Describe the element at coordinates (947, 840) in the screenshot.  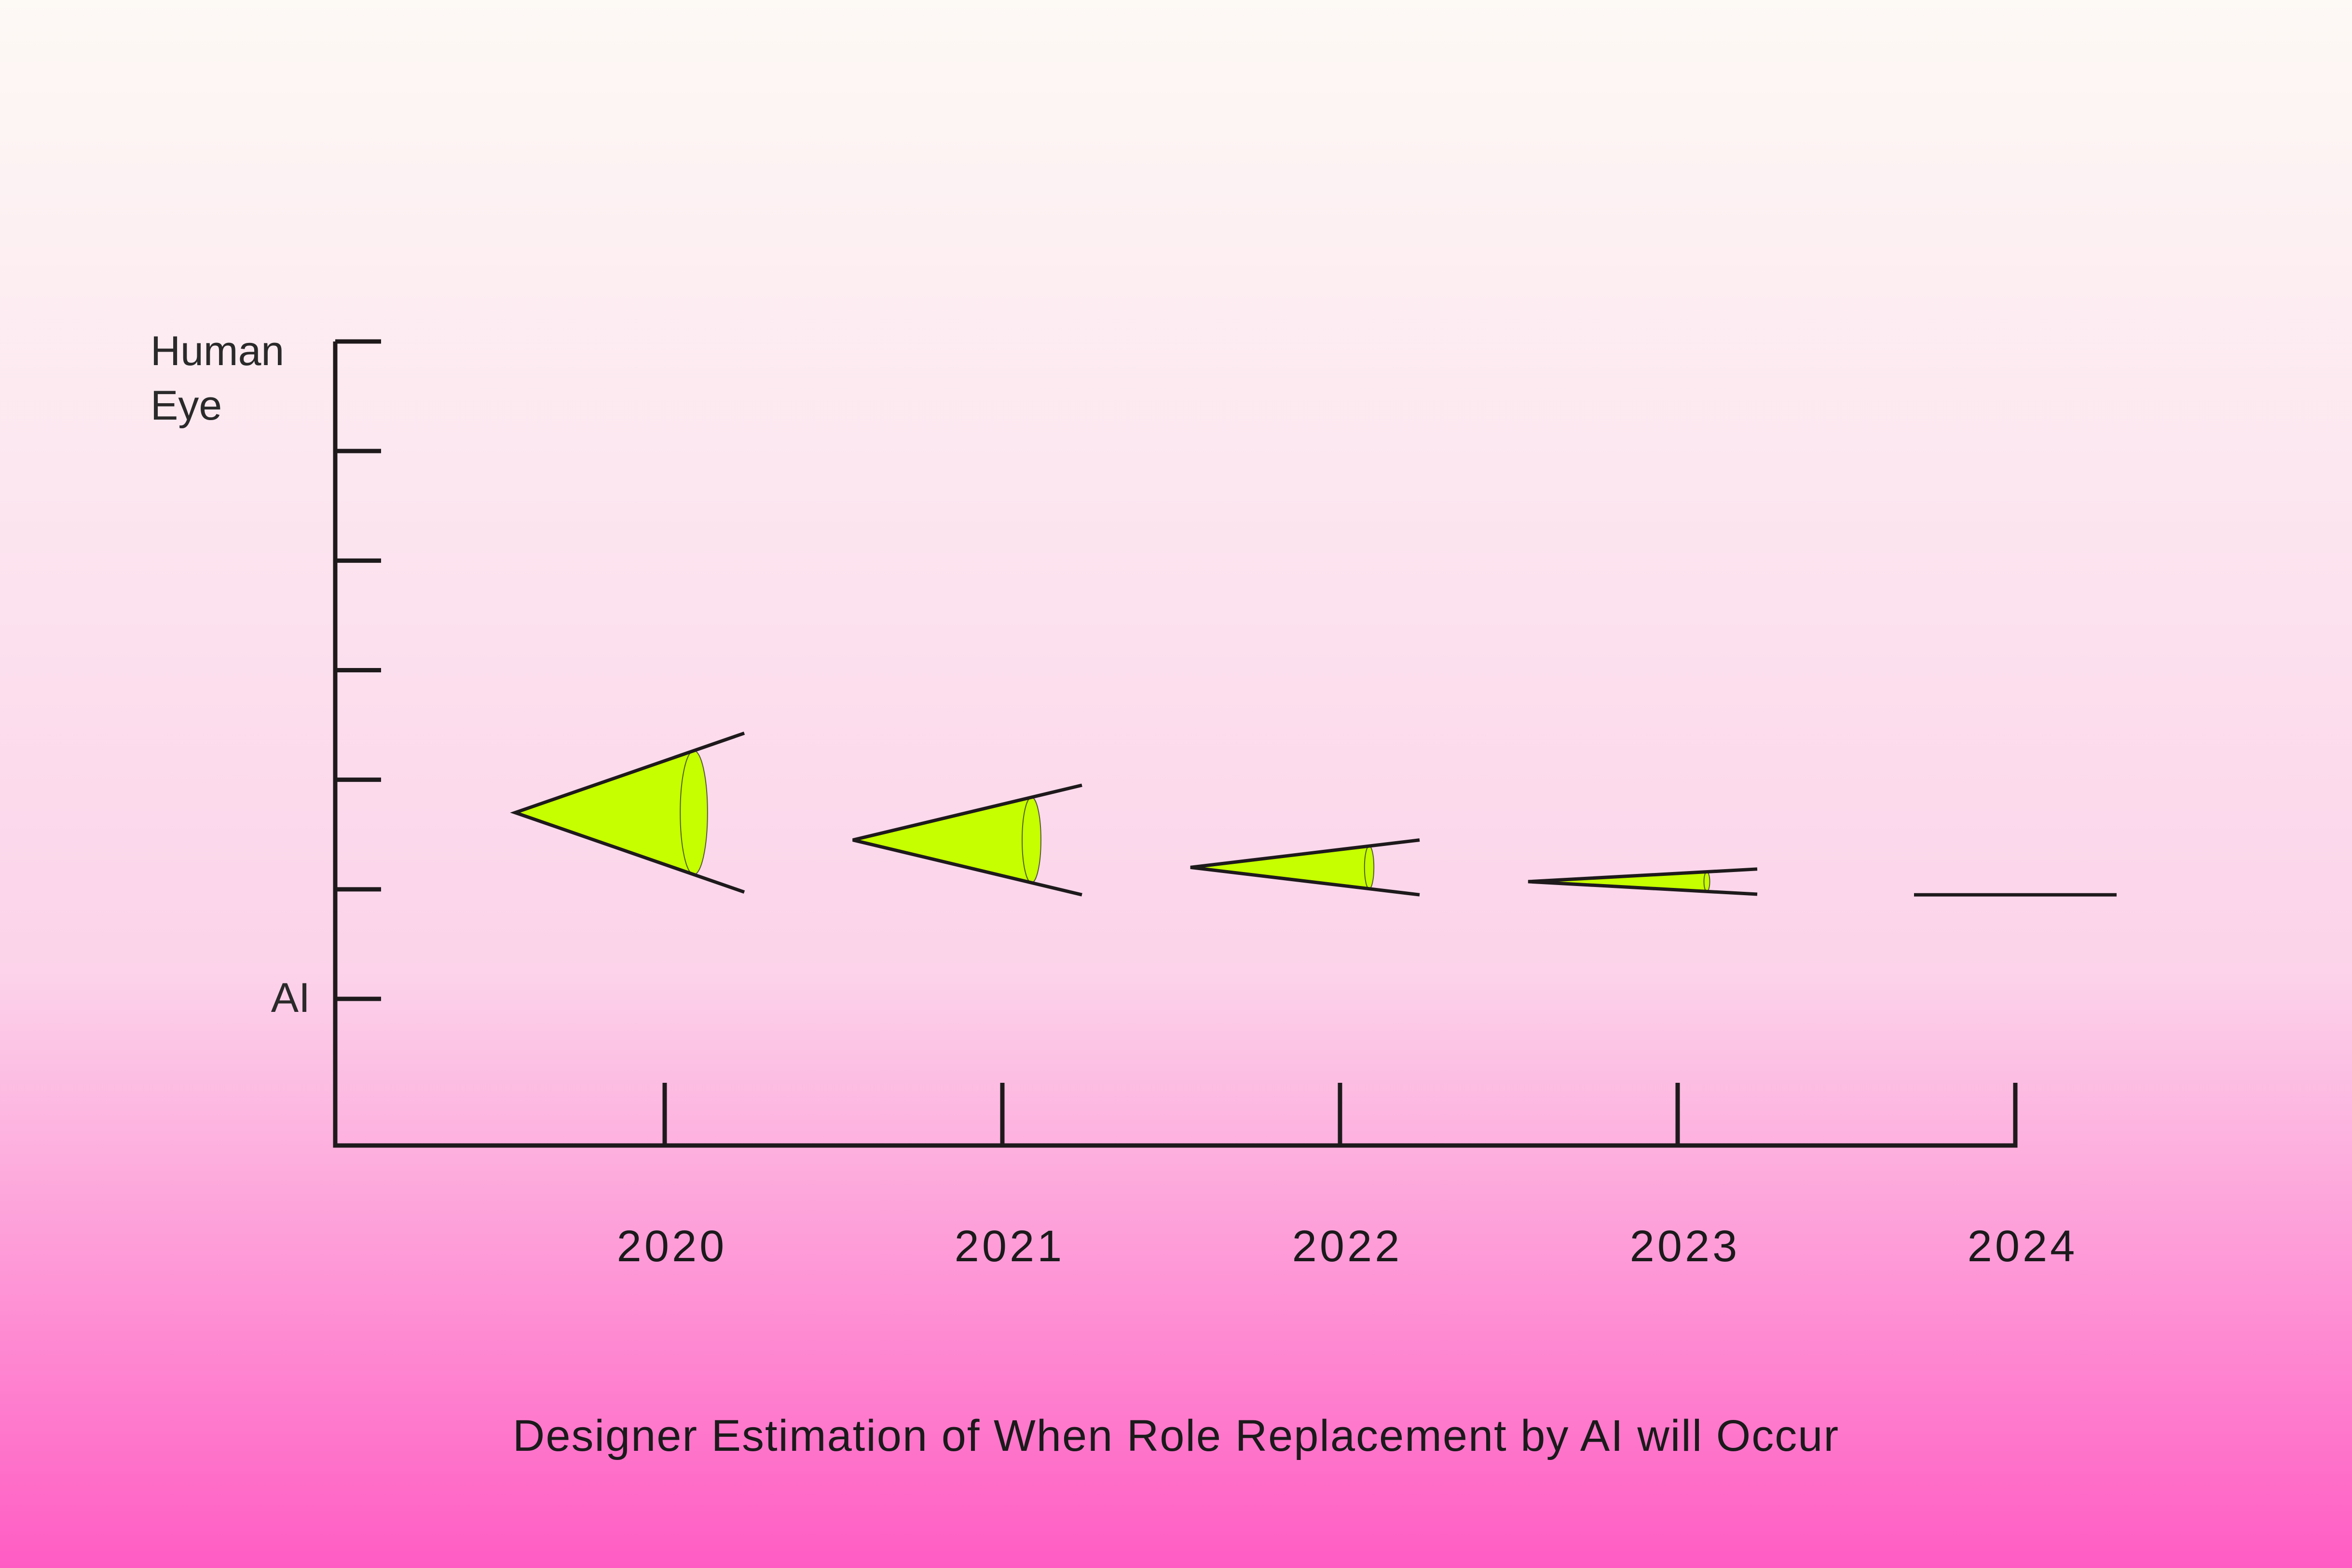
I see `cone-fill-2021` at that location.